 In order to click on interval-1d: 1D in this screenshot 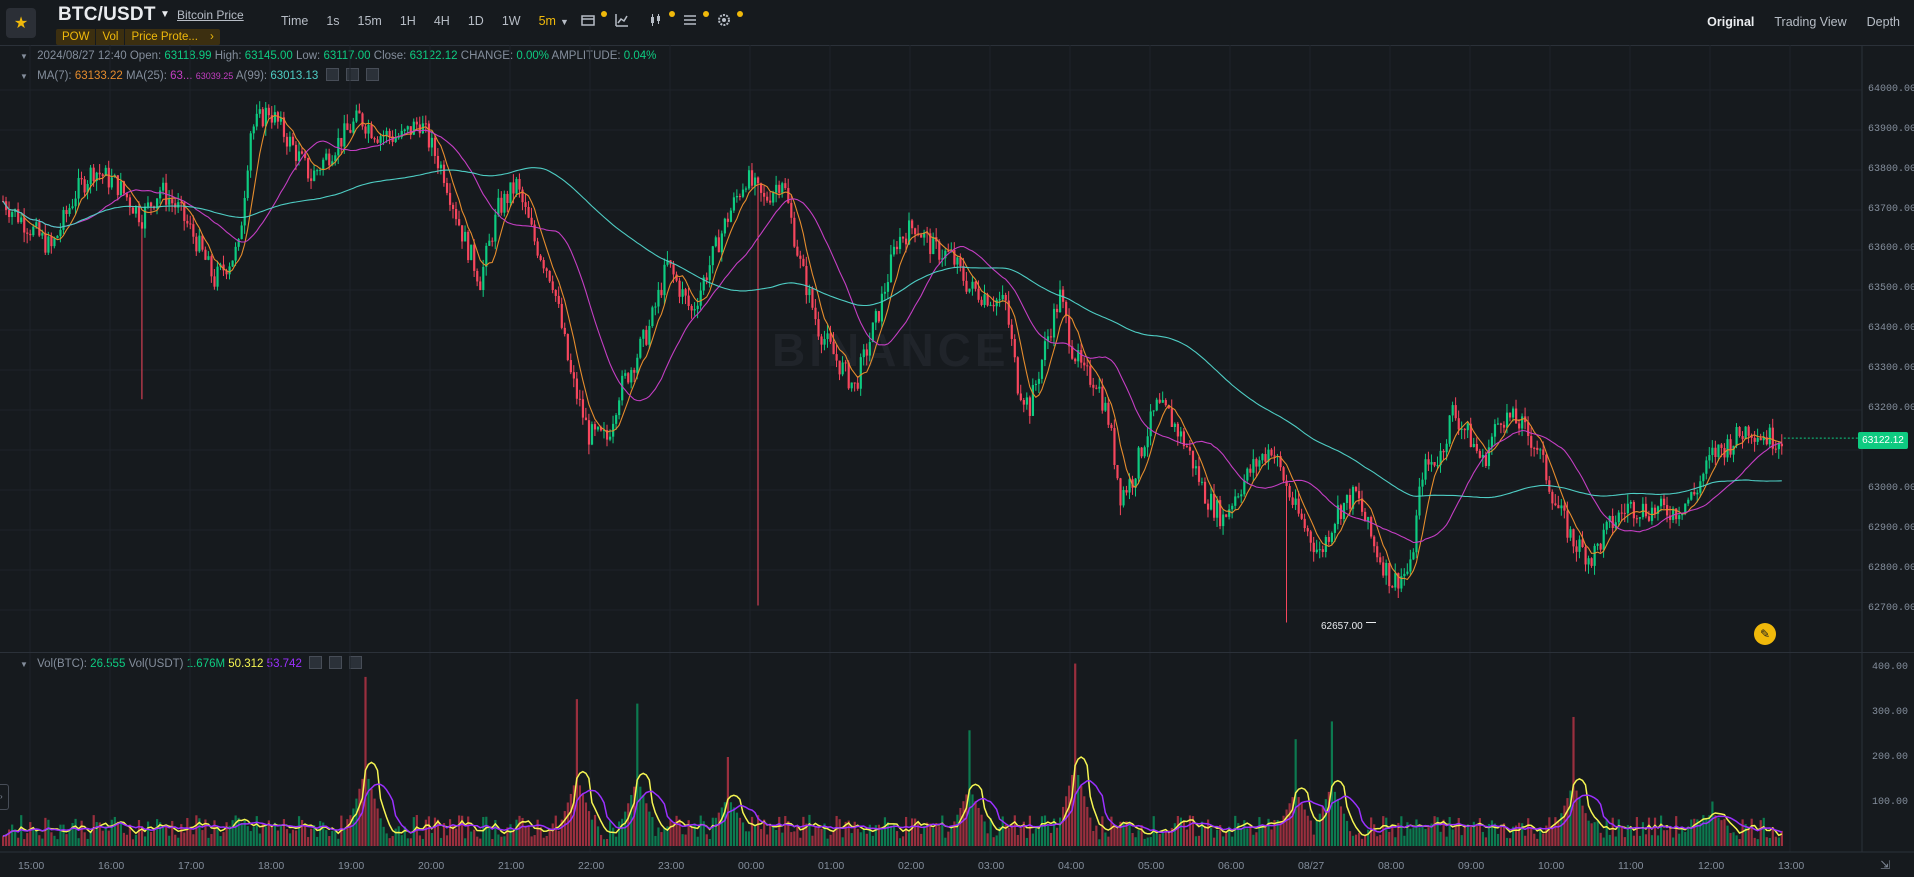, I will do `click(475, 21)`.